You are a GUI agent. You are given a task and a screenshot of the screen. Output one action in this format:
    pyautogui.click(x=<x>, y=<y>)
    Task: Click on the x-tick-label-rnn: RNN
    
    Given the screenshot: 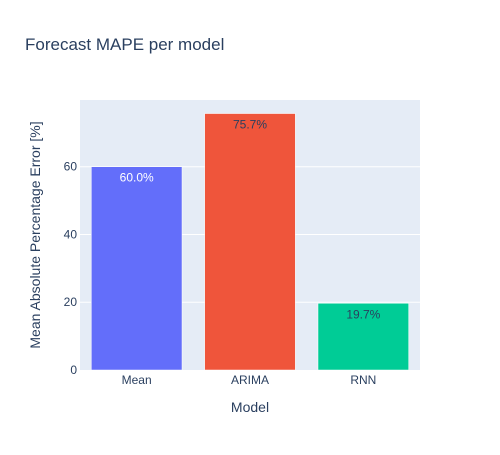 What is the action you would take?
    pyautogui.click(x=363, y=380)
    